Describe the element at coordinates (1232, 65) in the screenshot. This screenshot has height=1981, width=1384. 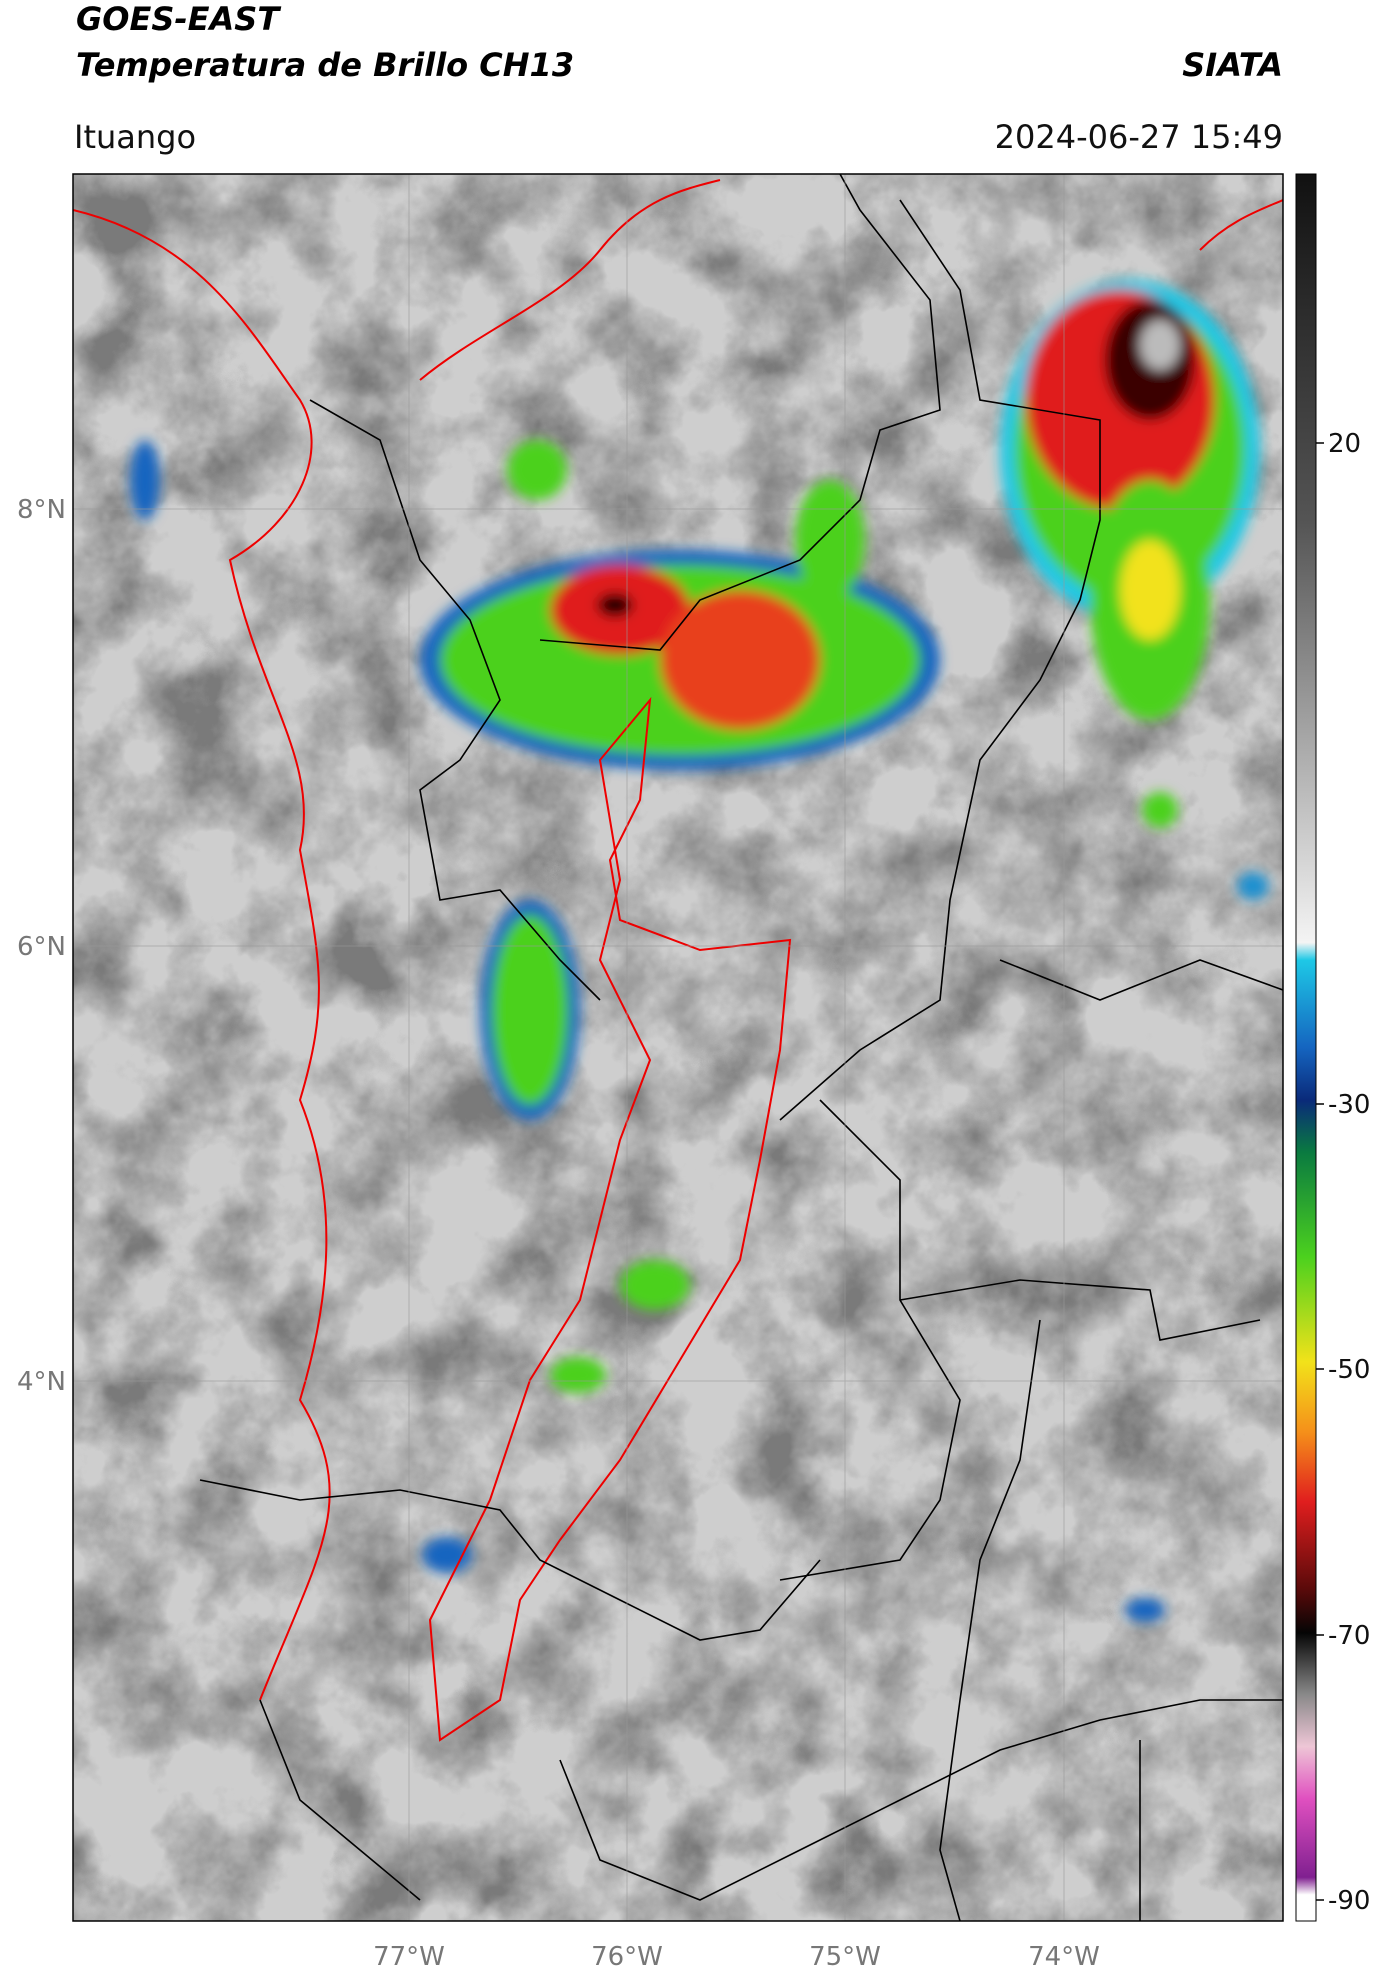
I see `source: SIATA` at that location.